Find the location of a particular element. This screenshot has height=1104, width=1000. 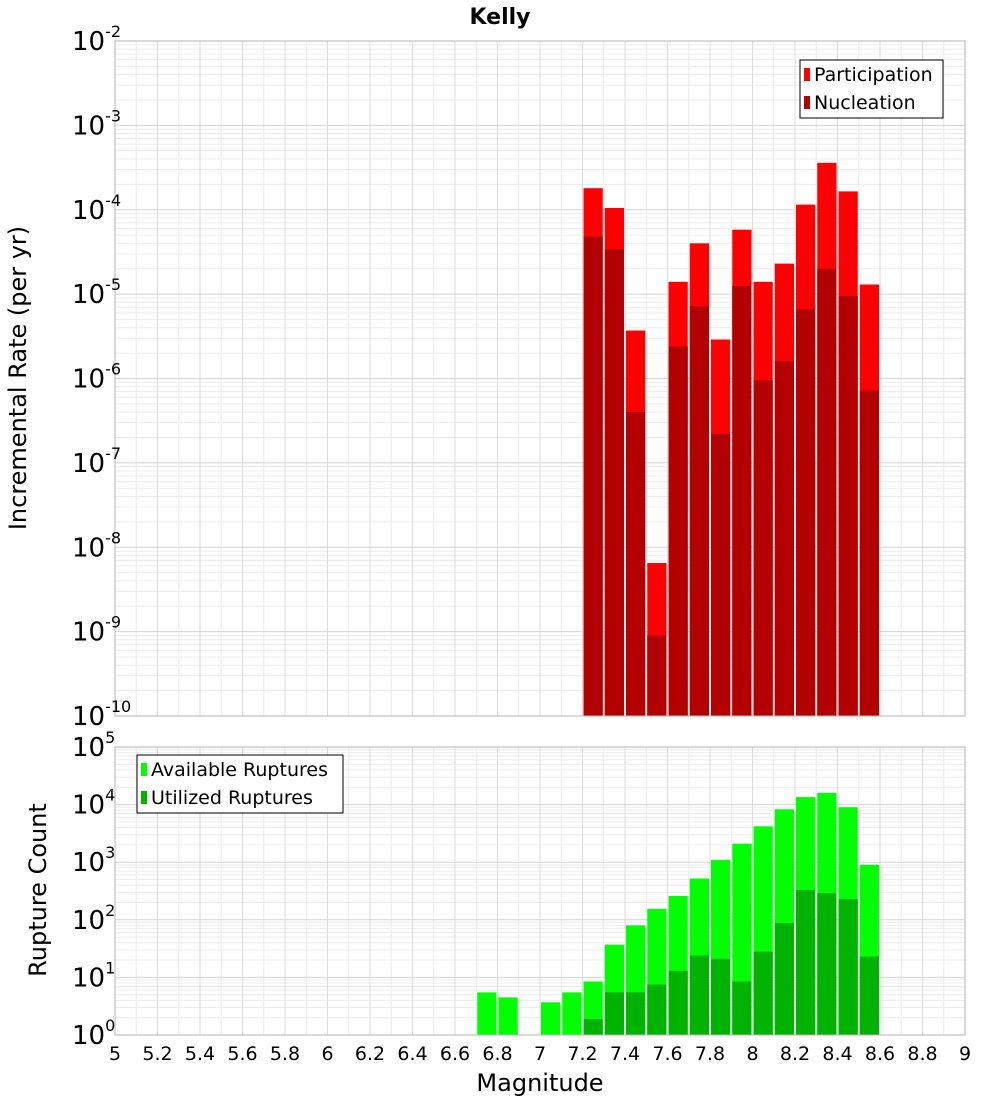

x-tick-label: 8.8 is located at coordinates (922, 1054).